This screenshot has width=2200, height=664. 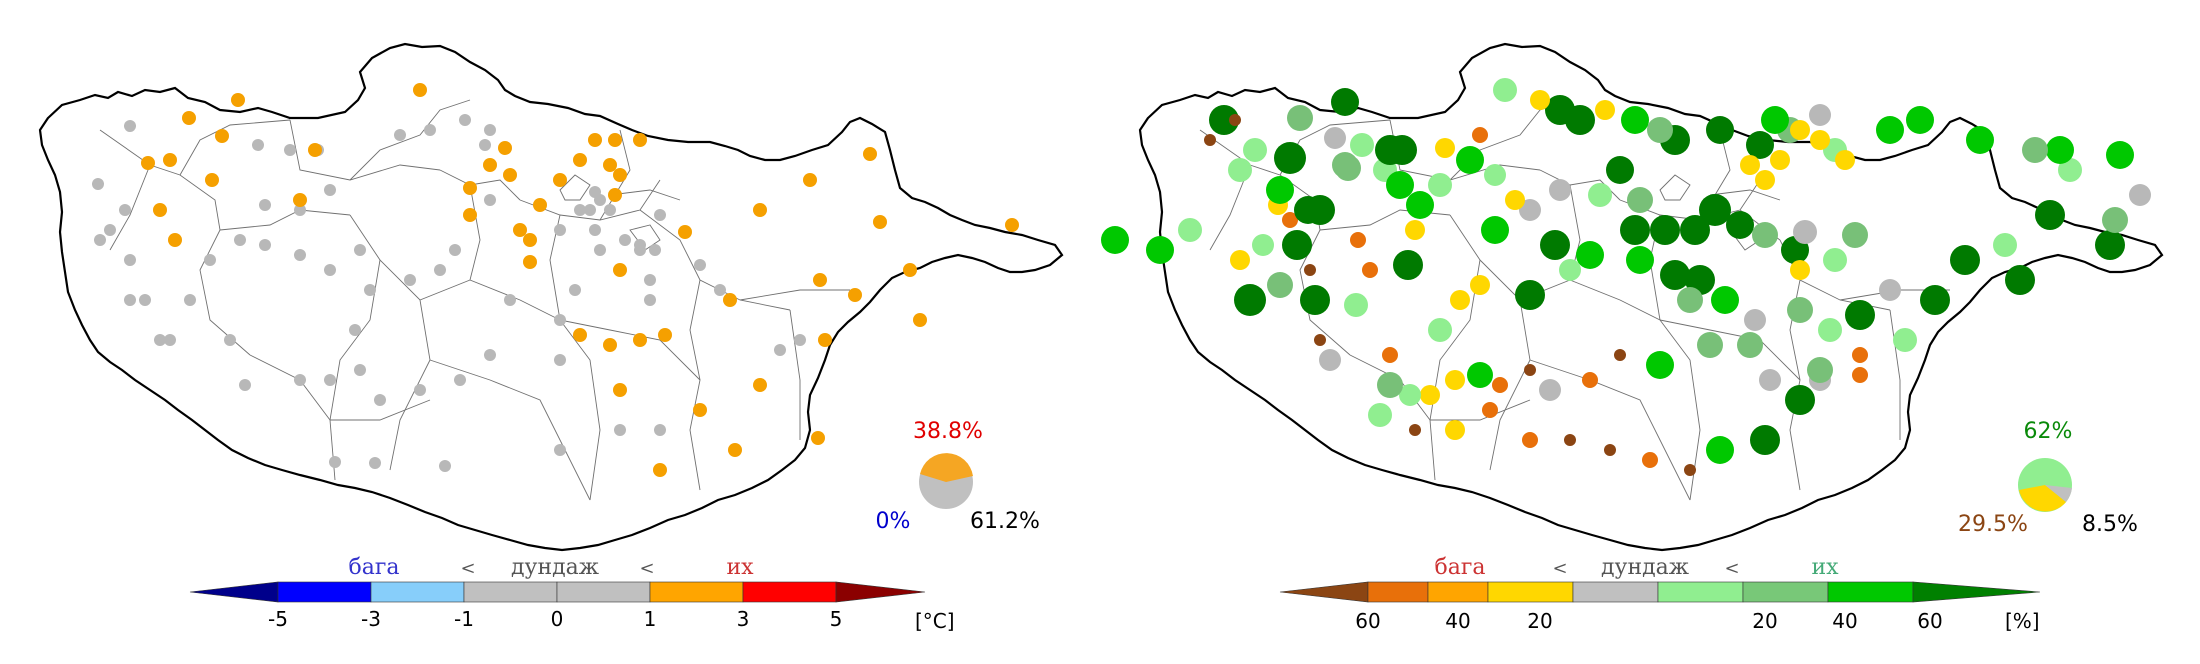 I want to click on temperature-pie-chart: 38.8% 0% 61.2%, so click(x=958, y=476).